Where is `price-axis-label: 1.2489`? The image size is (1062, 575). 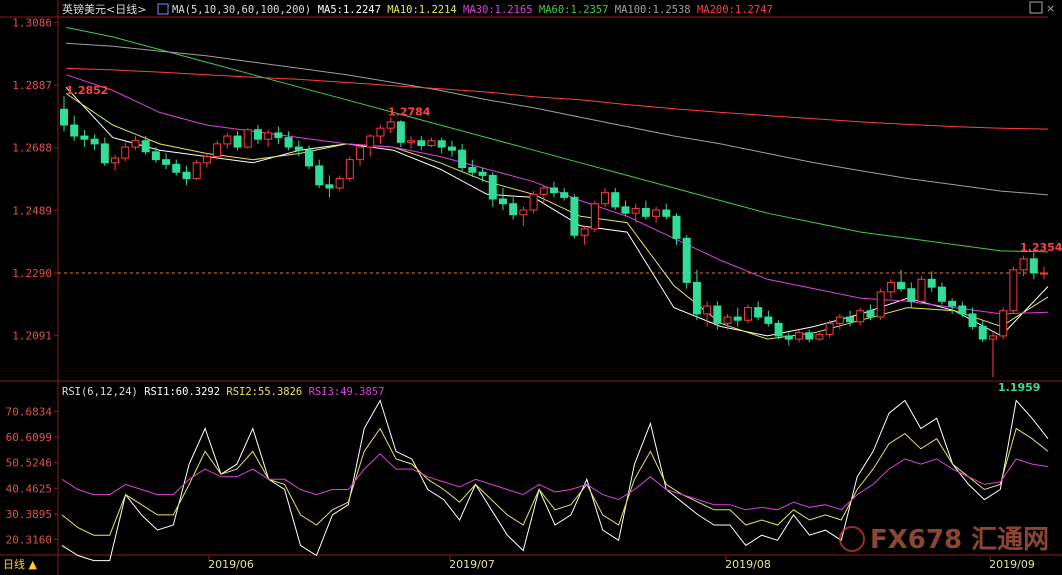
price-axis-label: 1.2489 is located at coordinates (32, 210).